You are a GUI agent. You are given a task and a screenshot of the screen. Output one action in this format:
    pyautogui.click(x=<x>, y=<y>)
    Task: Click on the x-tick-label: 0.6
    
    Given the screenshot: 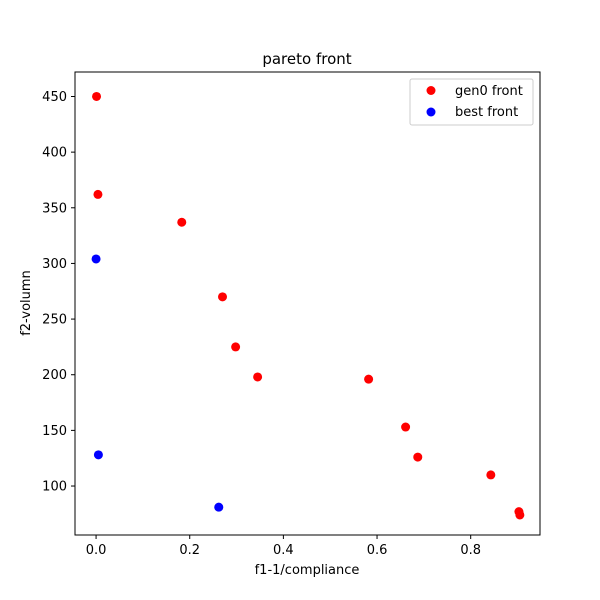 What is the action you would take?
    pyautogui.click(x=377, y=550)
    